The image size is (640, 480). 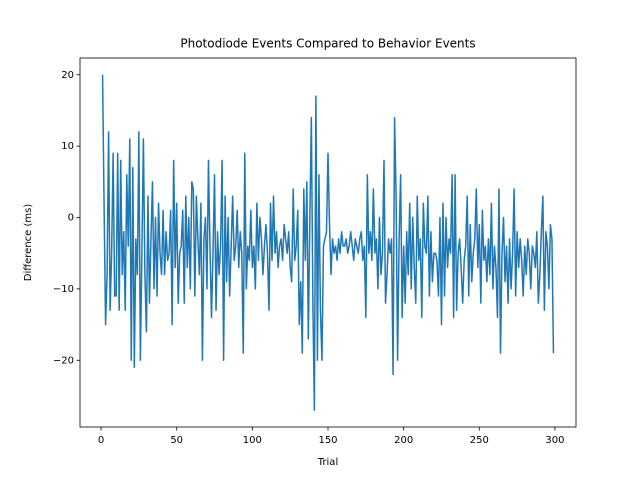 I want to click on y-tick-label: −20, so click(x=63, y=360).